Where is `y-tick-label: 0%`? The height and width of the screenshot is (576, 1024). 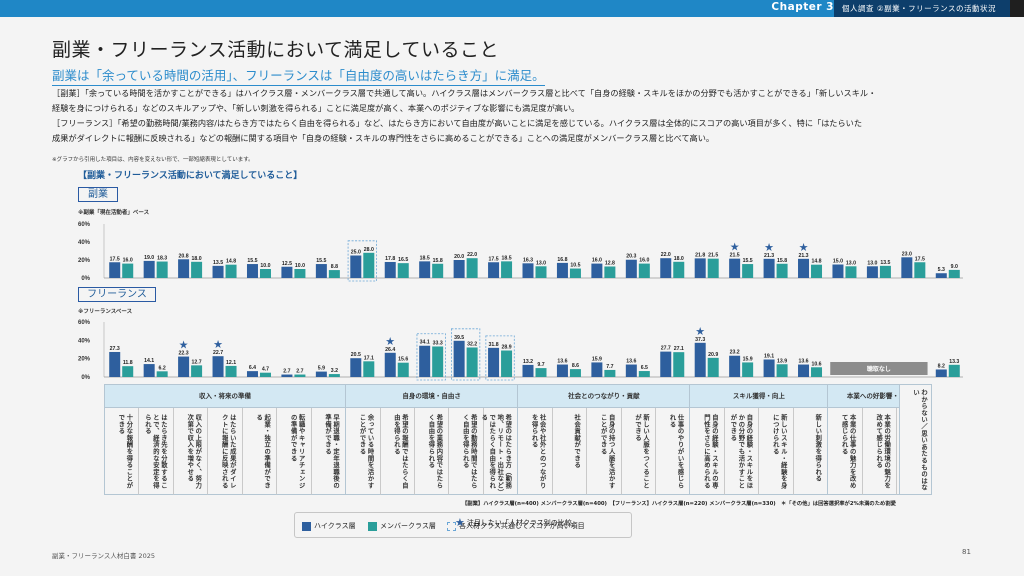
y-tick-label: 0% is located at coordinates (85, 279).